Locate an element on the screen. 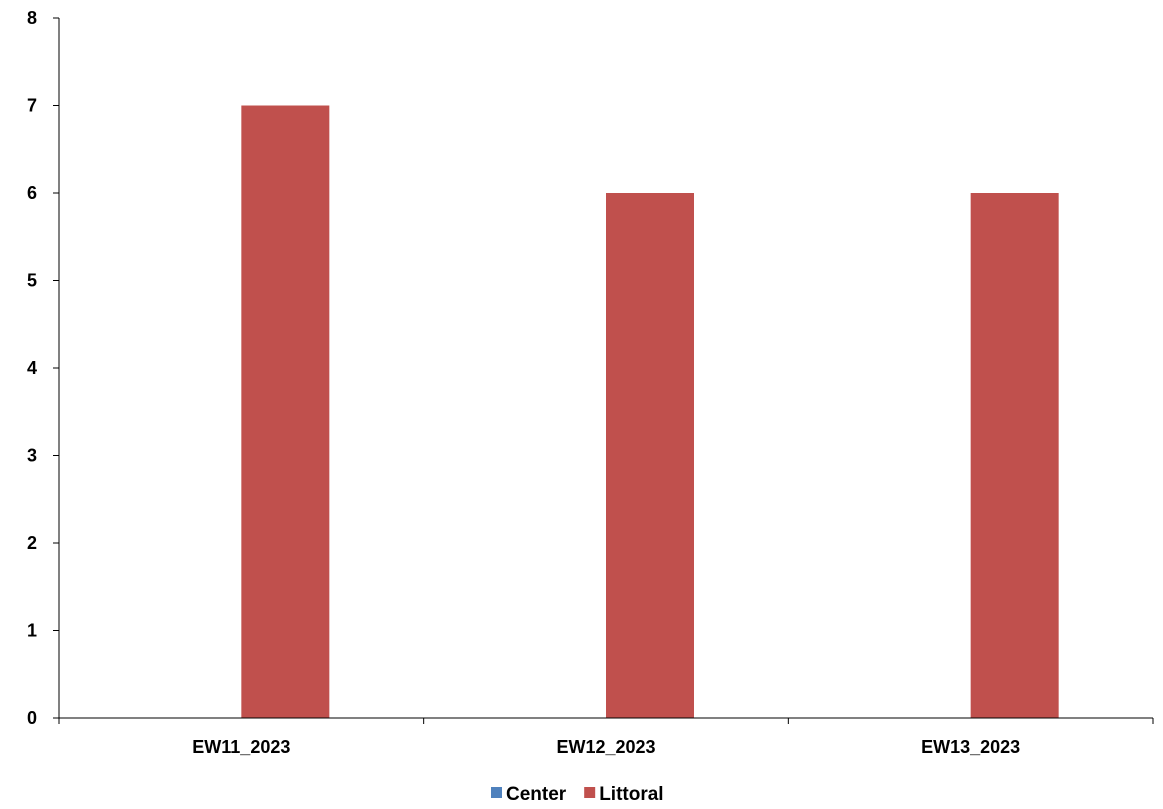 The width and height of the screenshot is (1163, 809). legend-label-littoral: Littoral is located at coordinates (631, 794).